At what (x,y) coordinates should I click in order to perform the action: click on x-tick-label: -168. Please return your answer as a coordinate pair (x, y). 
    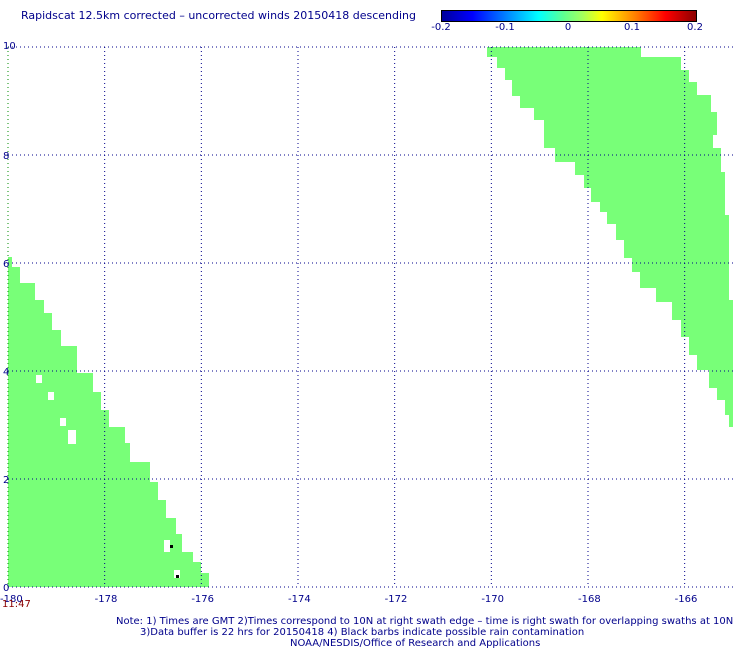
    Looking at the image, I should click on (589, 599).